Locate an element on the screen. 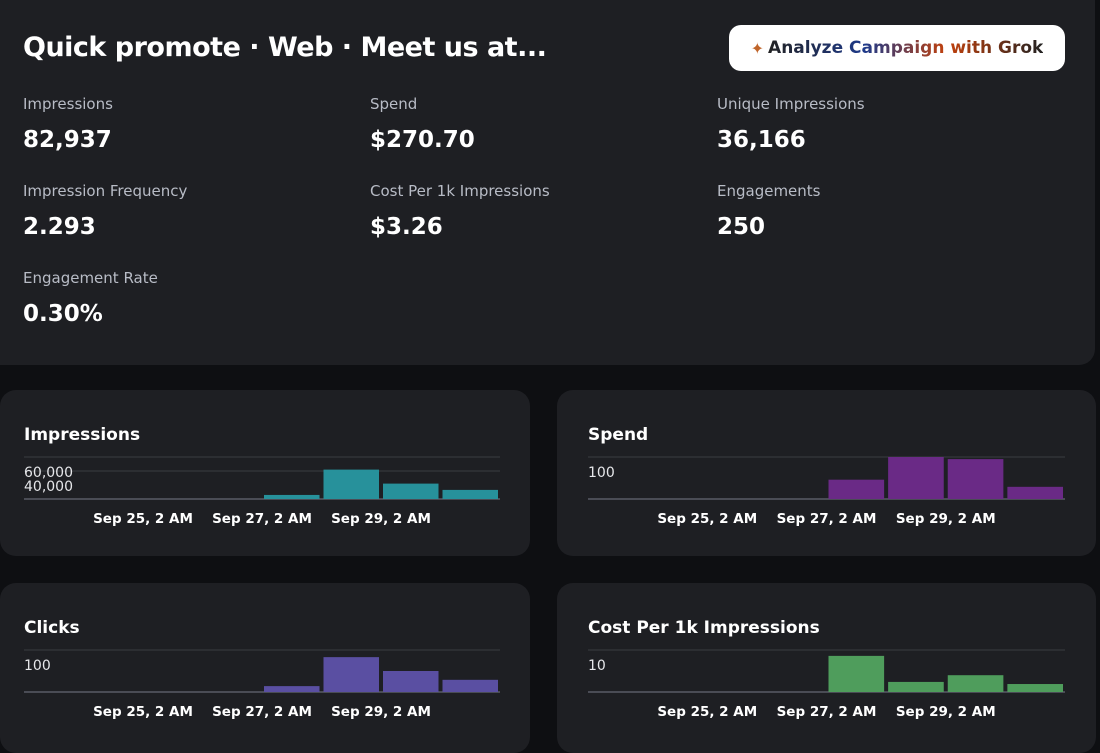 The image size is (1100, 753). metric-value: 2.293 is located at coordinates (59, 227).